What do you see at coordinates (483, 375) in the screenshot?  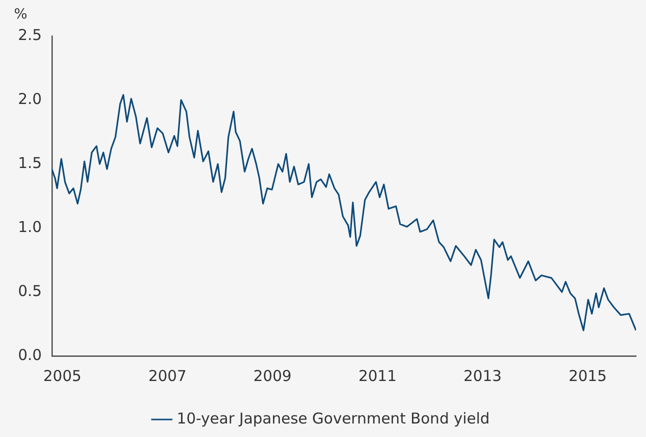 I see `x-tick-label: 2013` at bounding box center [483, 375].